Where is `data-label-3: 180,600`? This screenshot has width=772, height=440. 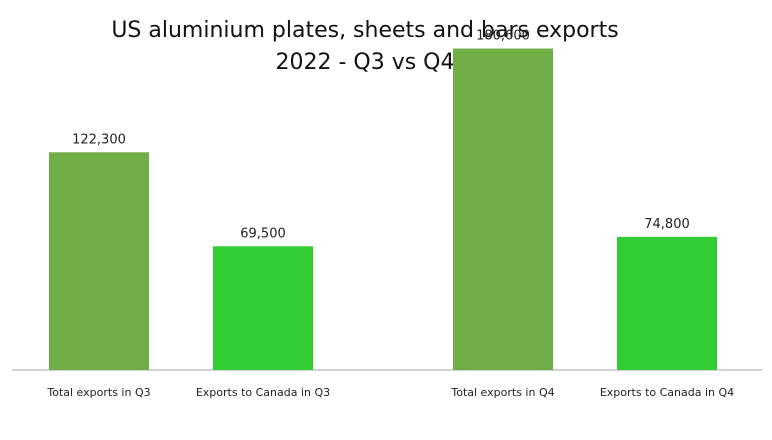
data-label-3: 180,600 is located at coordinates (503, 36).